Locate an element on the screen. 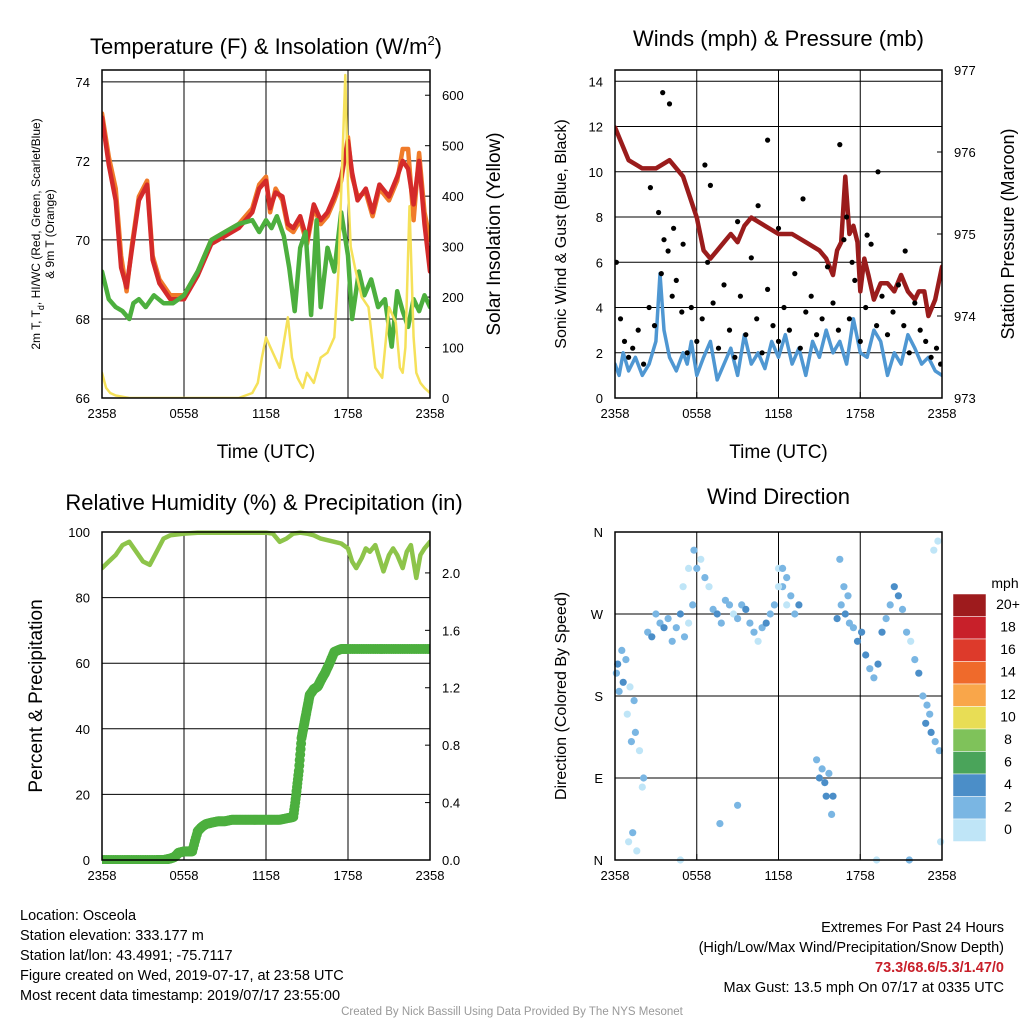 The width and height of the screenshot is (1024, 1024). title-main: Temperature (F) & Insolation (W/m is located at coordinates (258, 46).